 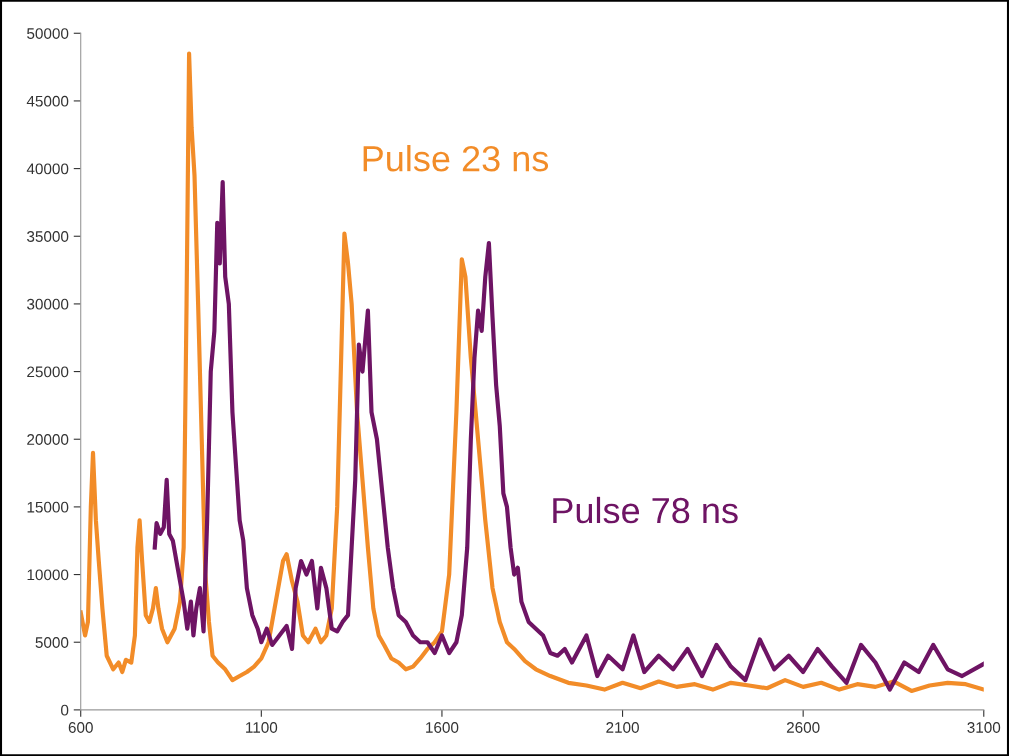 What do you see at coordinates (48, 439) in the screenshot?
I see `y-tick-label: 20000` at bounding box center [48, 439].